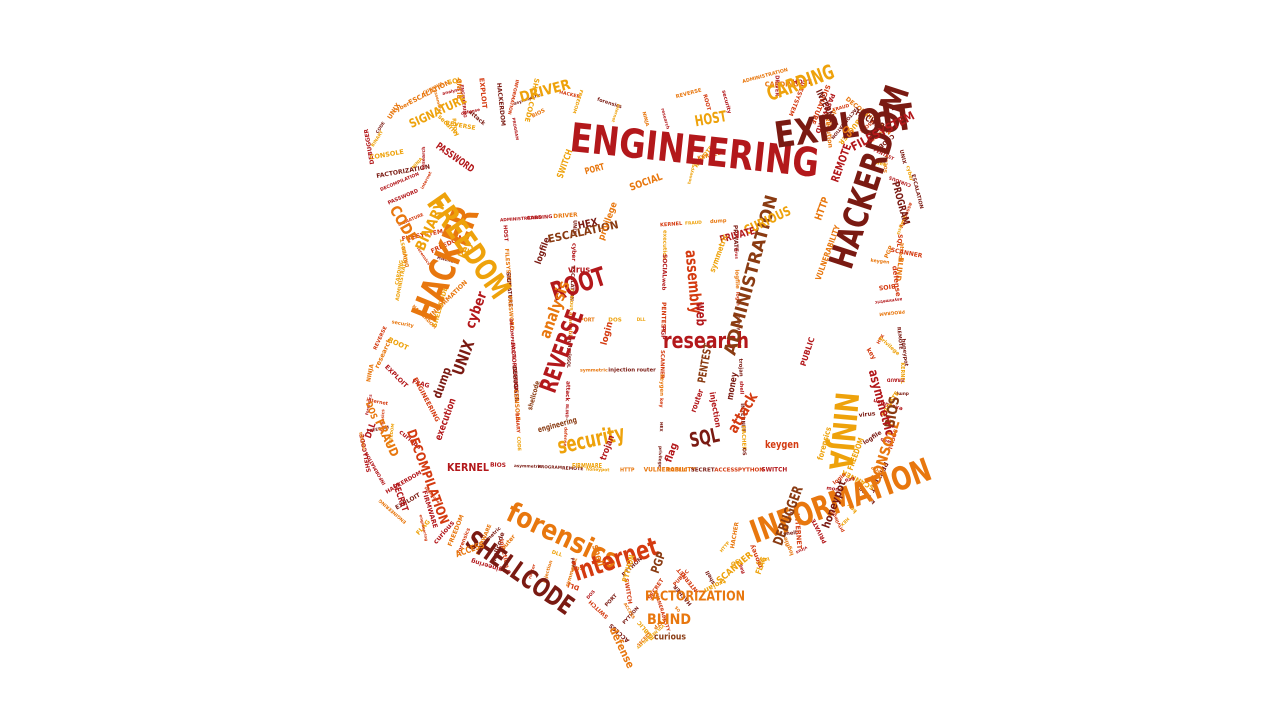 This screenshot has width=1280, height=720. I want to click on outline-word: INFORMATION, so click(513, 97).